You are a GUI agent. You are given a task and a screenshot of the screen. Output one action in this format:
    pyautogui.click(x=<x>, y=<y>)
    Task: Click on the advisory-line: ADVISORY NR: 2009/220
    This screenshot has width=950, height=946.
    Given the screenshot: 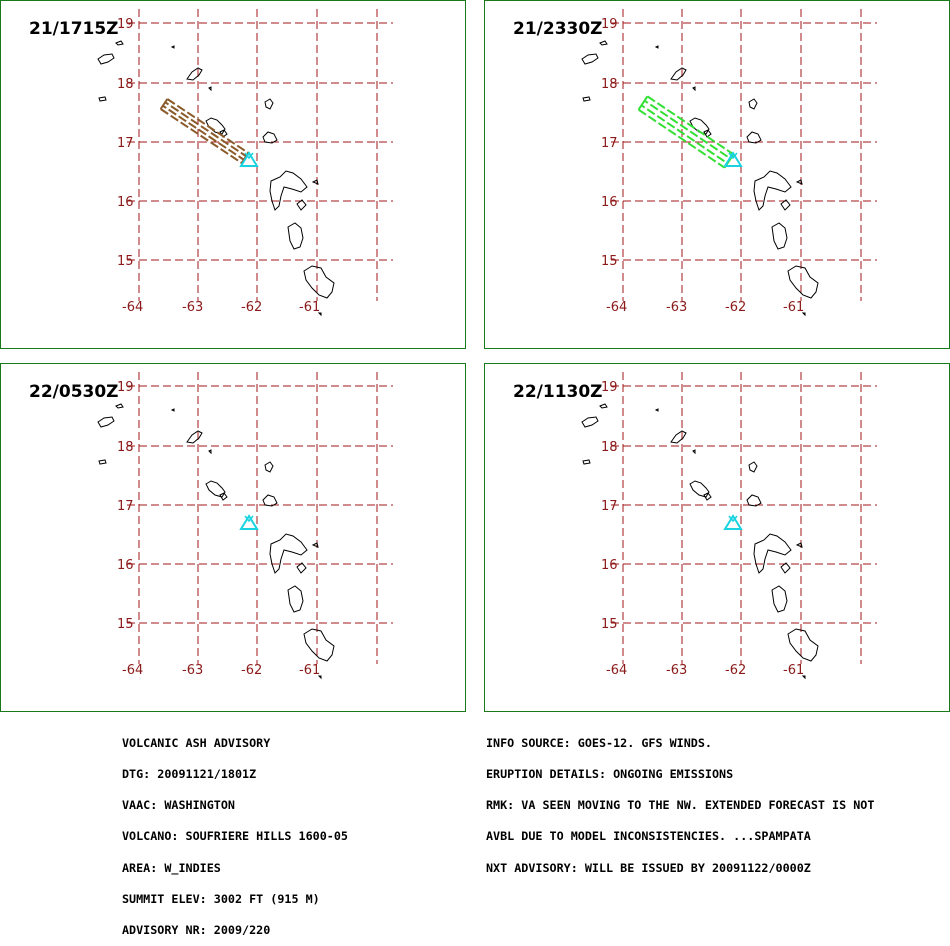 What is the action you would take?
    pyautogui.click(x=196, y=930)
    